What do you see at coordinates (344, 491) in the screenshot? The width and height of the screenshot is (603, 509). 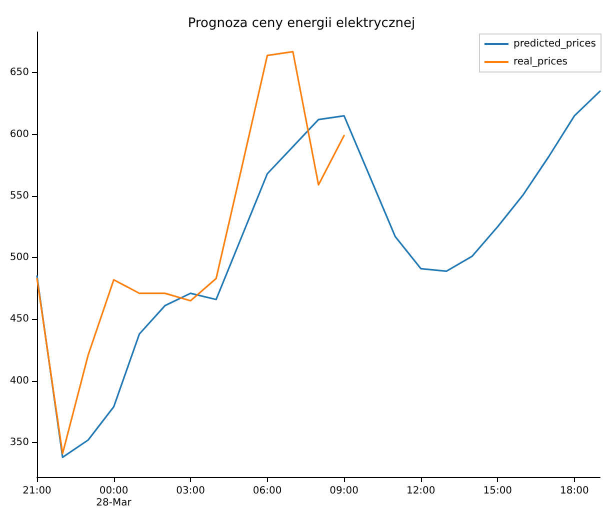 I see `x-tick-label: 09:00` at bounding box center [344, 491].